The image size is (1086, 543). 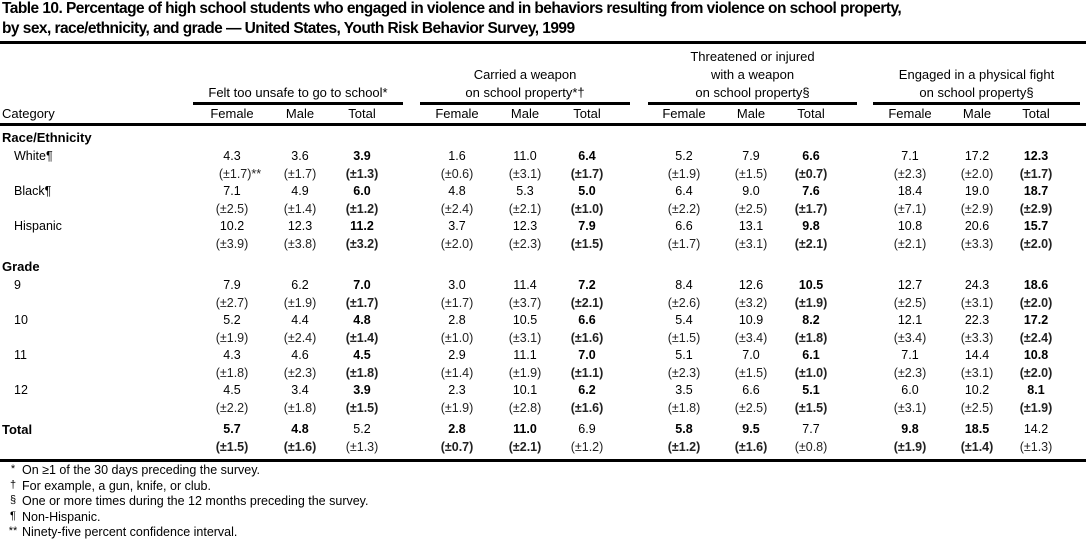 What do you see at coordinates (457, 156) in the screenshot?
I see `value-cell: 1.6` at bounding box center [457, 156].